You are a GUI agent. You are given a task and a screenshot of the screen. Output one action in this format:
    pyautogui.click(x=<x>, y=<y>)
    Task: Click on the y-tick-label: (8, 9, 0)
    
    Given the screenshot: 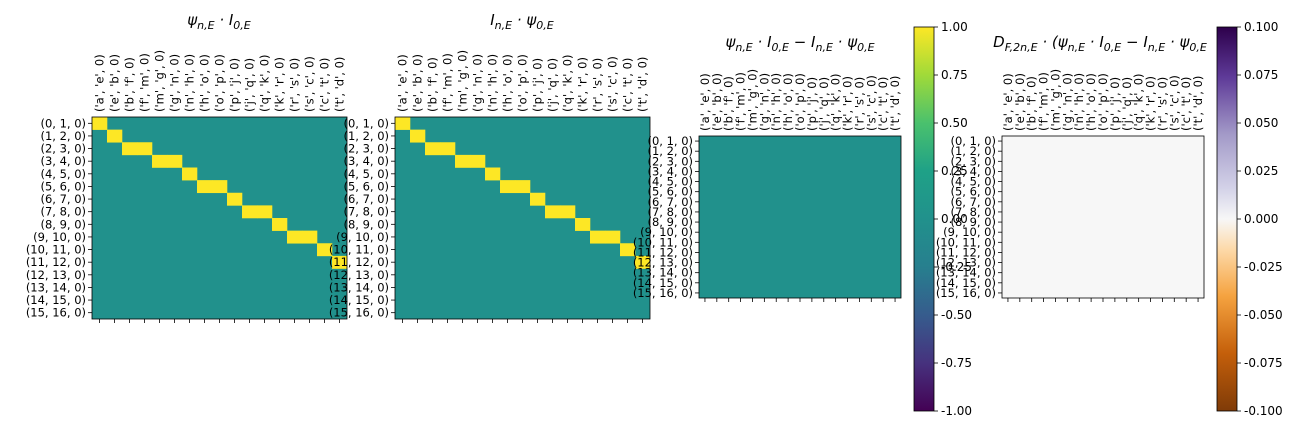 What is the action you would take?
    pyautogui.click(x=670, y=222)
    